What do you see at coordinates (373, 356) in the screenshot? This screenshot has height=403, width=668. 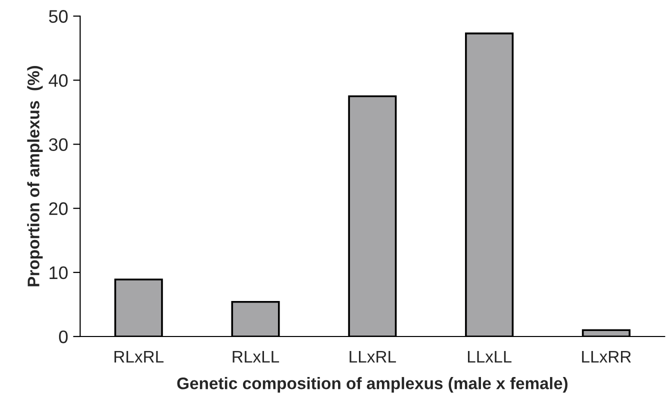 I see `x-tick-label: LLxRL` at bounding box center [373, 356].